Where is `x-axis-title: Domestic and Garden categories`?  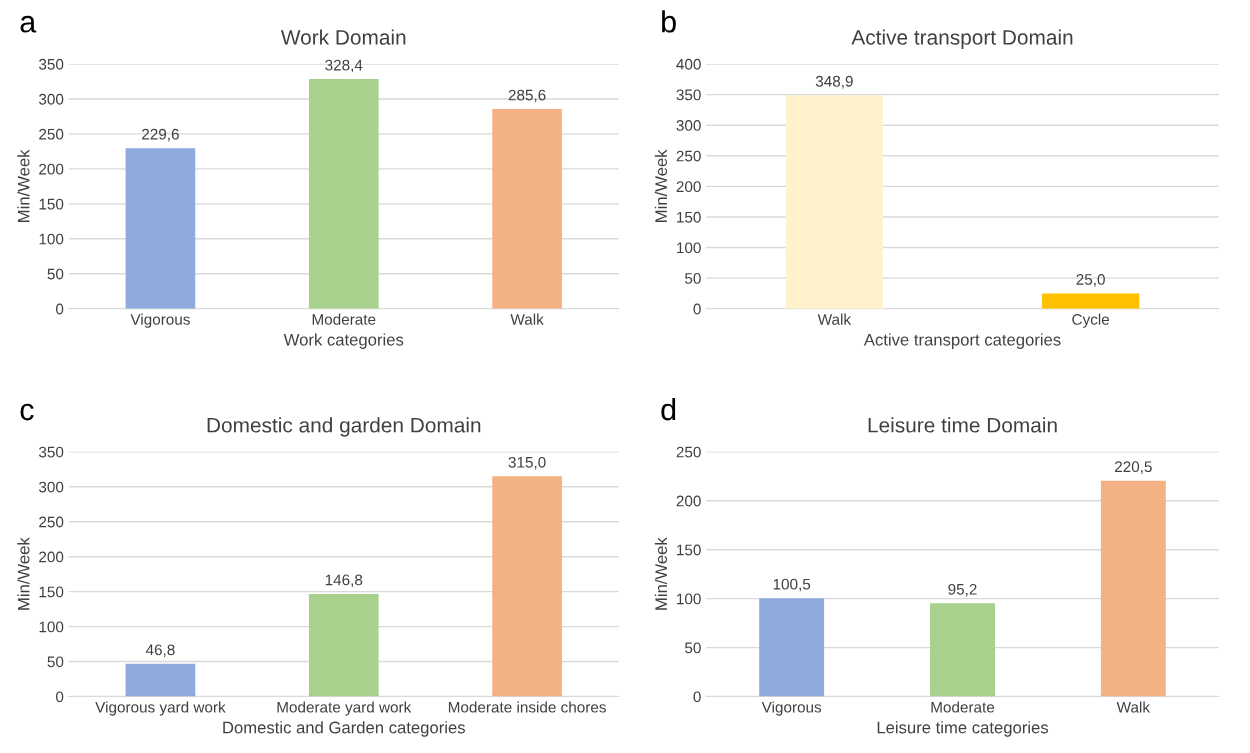
x-axis-title: Domestic and Garden categories is located at coordinates (344, 729).